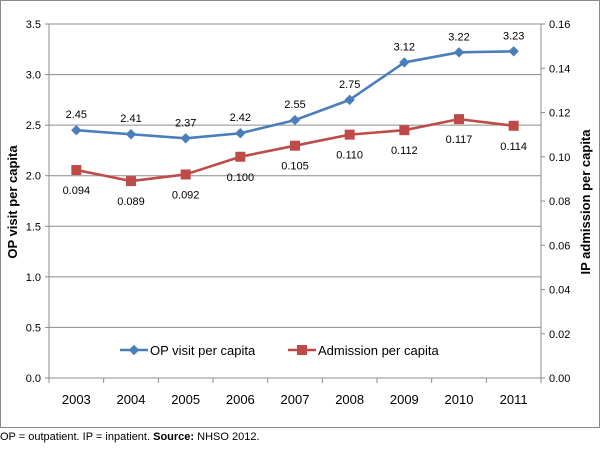  Describe the element at coordinates (240, 399) in the screenshot. I see `x-tick-label: 2006` at that location.